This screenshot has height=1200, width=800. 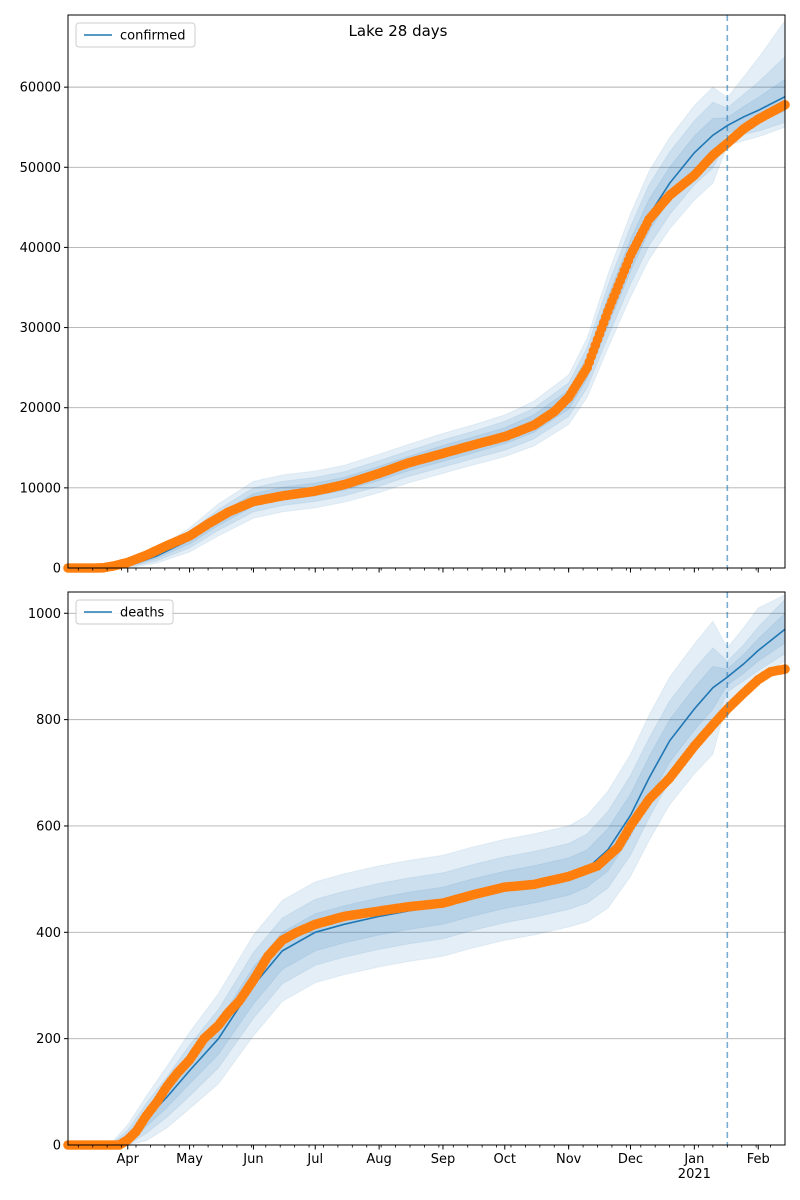 I want to click on x-tick-label: Dec, so click(x=630, y=1159).